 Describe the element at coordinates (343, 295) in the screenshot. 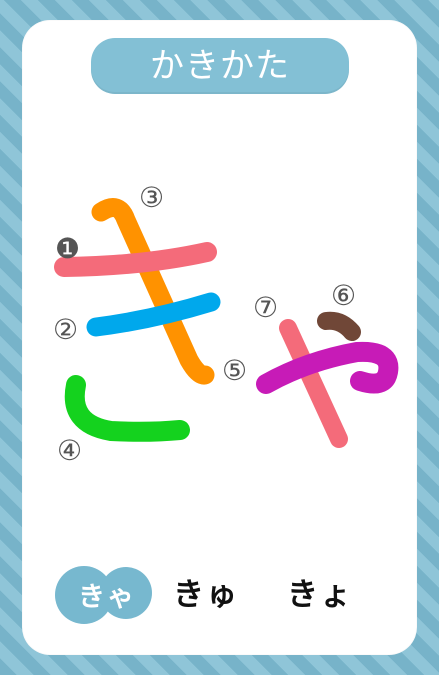

I see `stroke-number-6: ⑥` at that location.